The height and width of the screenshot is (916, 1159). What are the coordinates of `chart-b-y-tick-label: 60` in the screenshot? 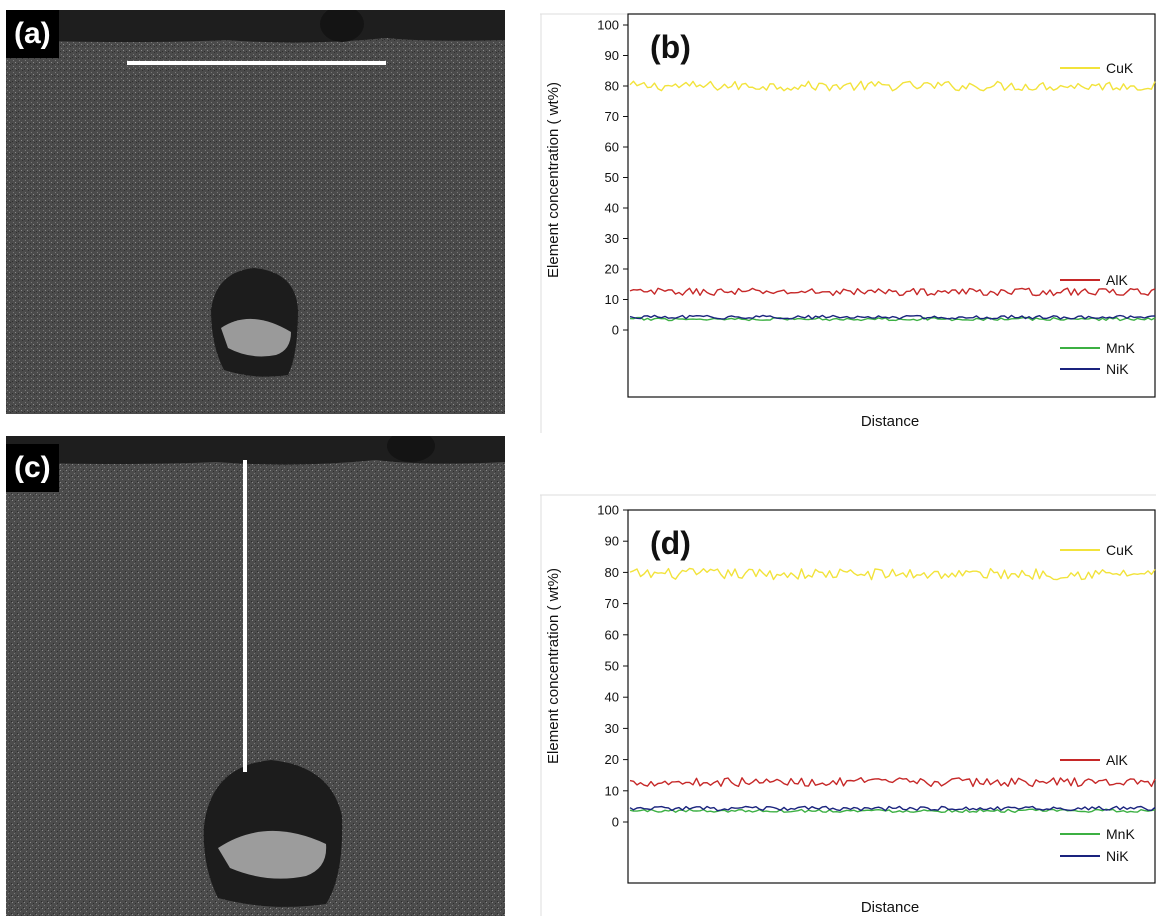 It's located at (612, 147).